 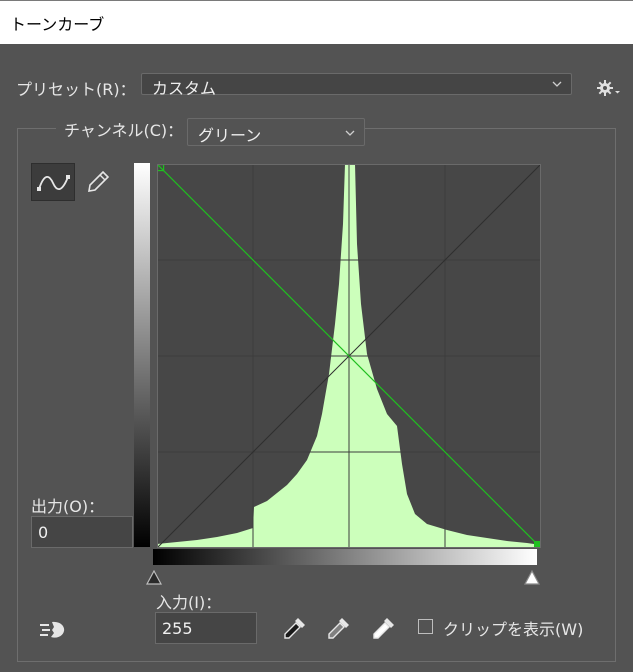 I want to click on gear-icon, so click(x=609, y=88).